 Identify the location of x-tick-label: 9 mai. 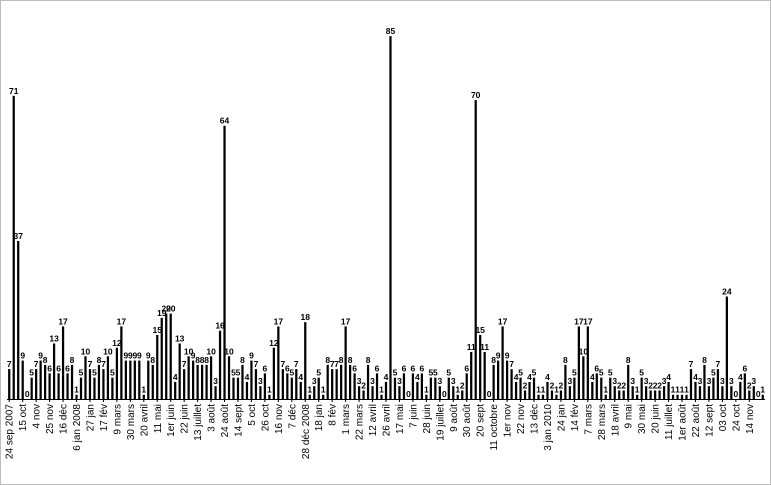
(629, 416).